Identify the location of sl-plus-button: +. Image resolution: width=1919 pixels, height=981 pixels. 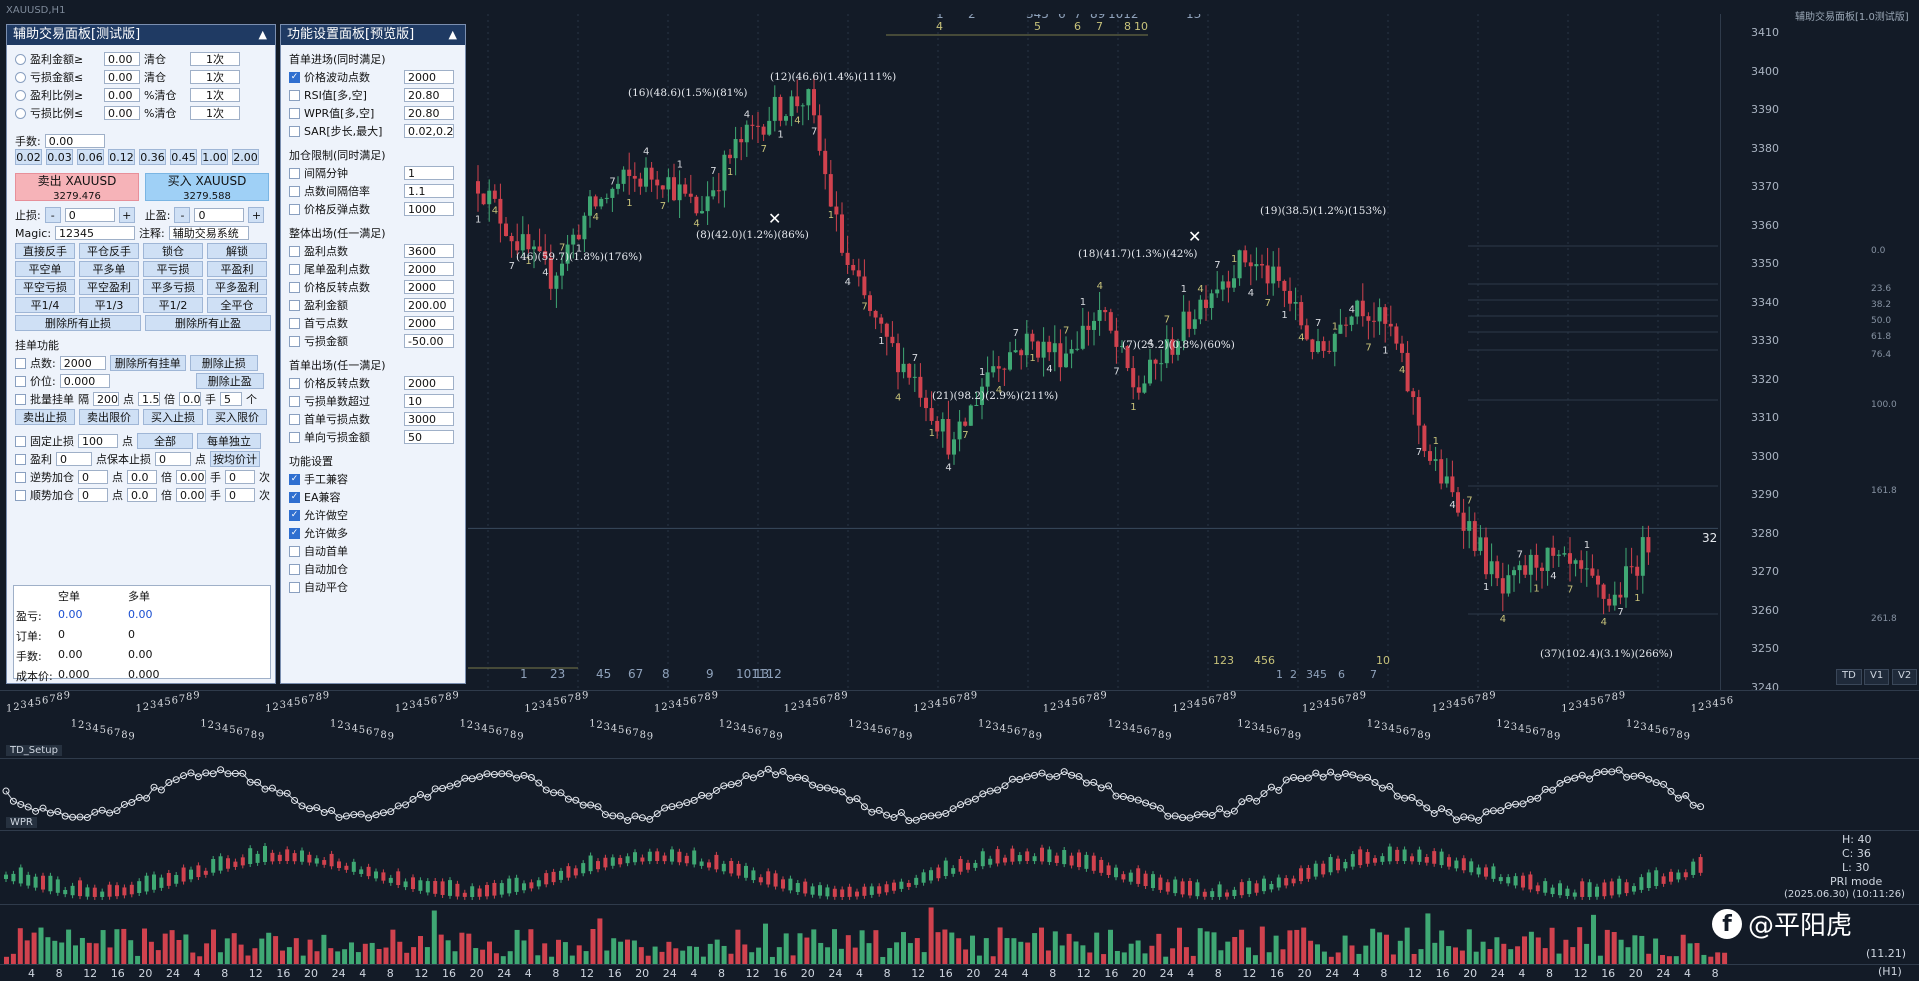
(126, 215).